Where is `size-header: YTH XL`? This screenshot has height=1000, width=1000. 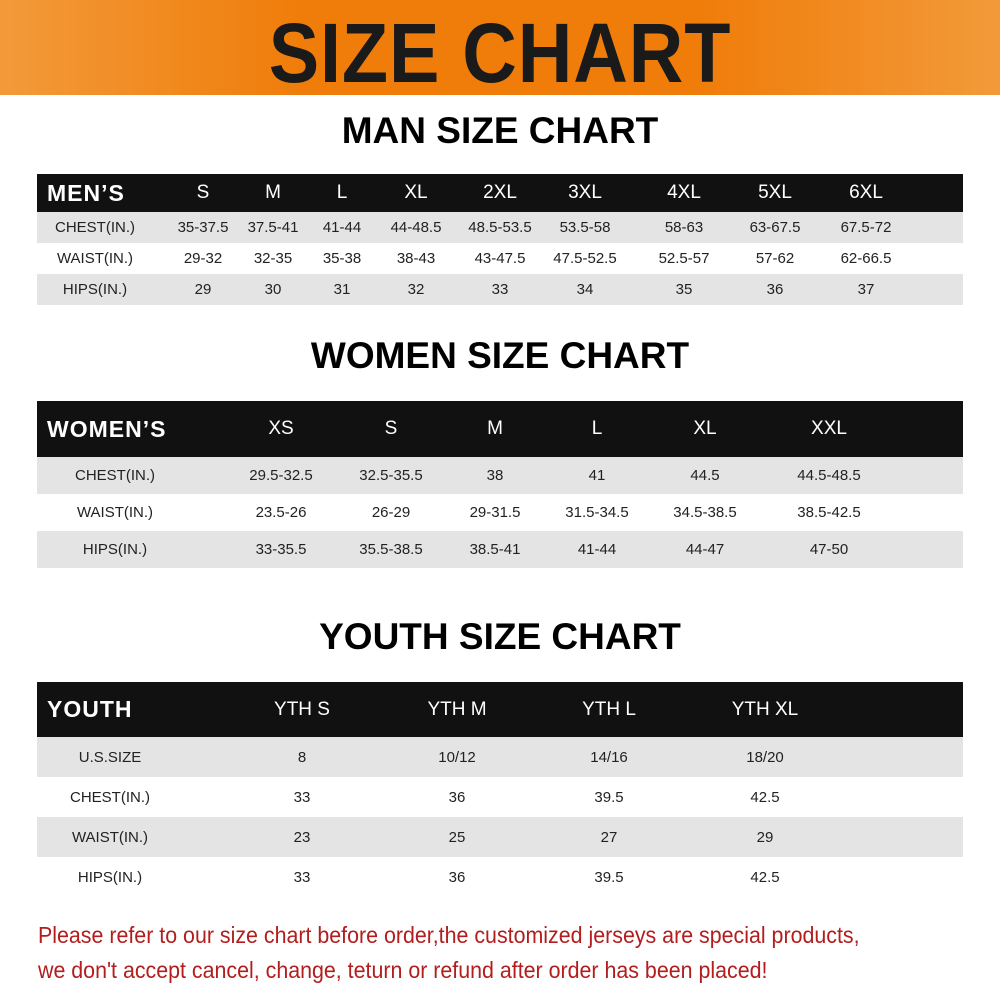
size-header: YTH XL is located at coordinates (765, 709).